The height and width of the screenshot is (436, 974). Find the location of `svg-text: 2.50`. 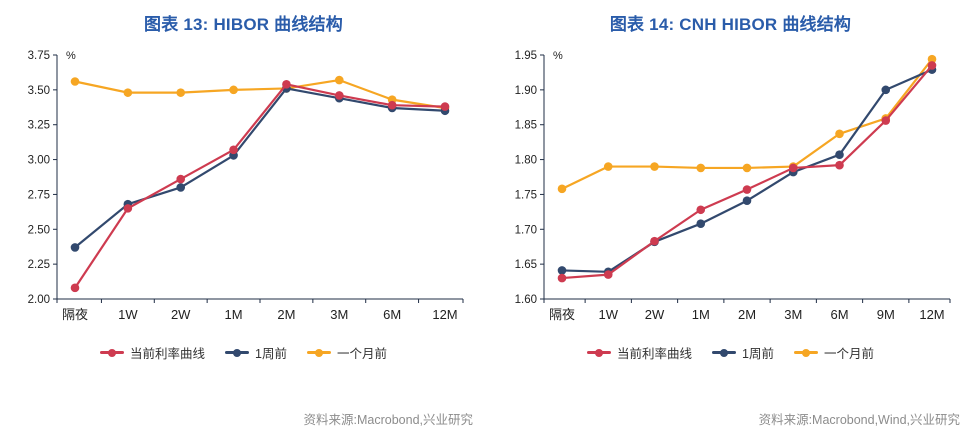

svg-text: 2.50 is located at coordinates (38, 230).